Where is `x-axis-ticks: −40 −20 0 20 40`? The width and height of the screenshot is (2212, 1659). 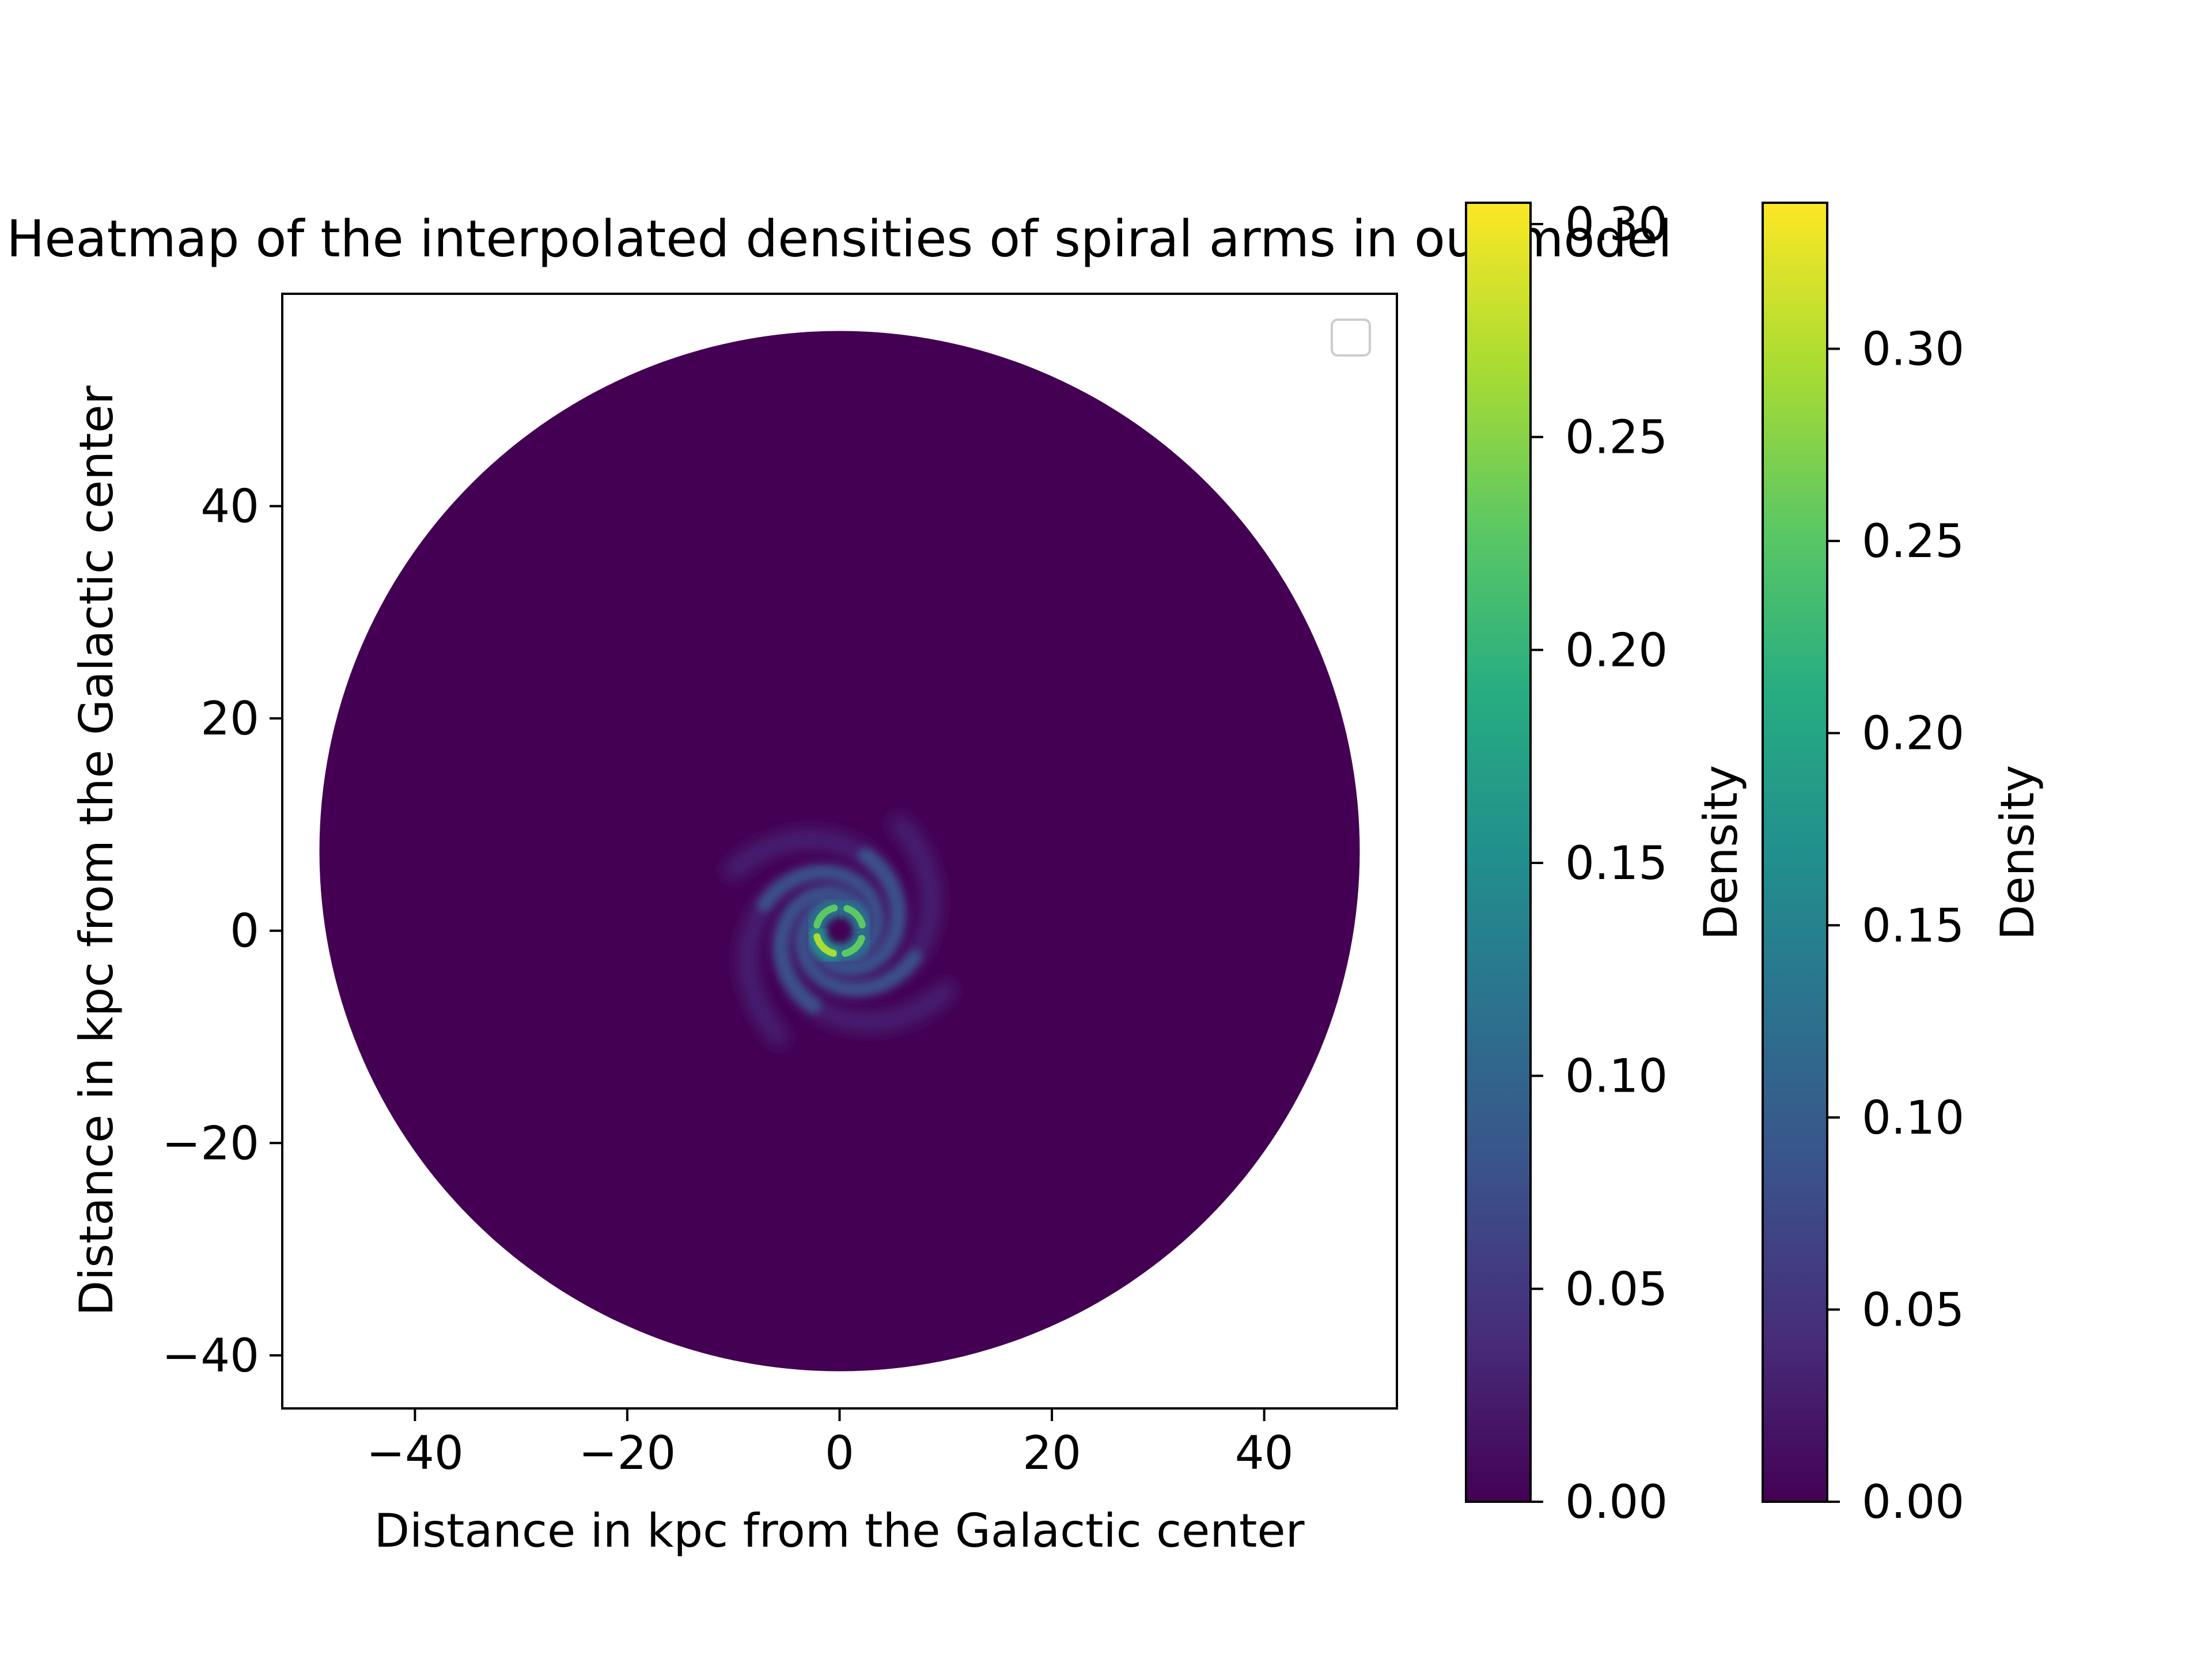 x-axis-ticks: −40 −20 0 20 40 is located at coordinates (830, 1444).